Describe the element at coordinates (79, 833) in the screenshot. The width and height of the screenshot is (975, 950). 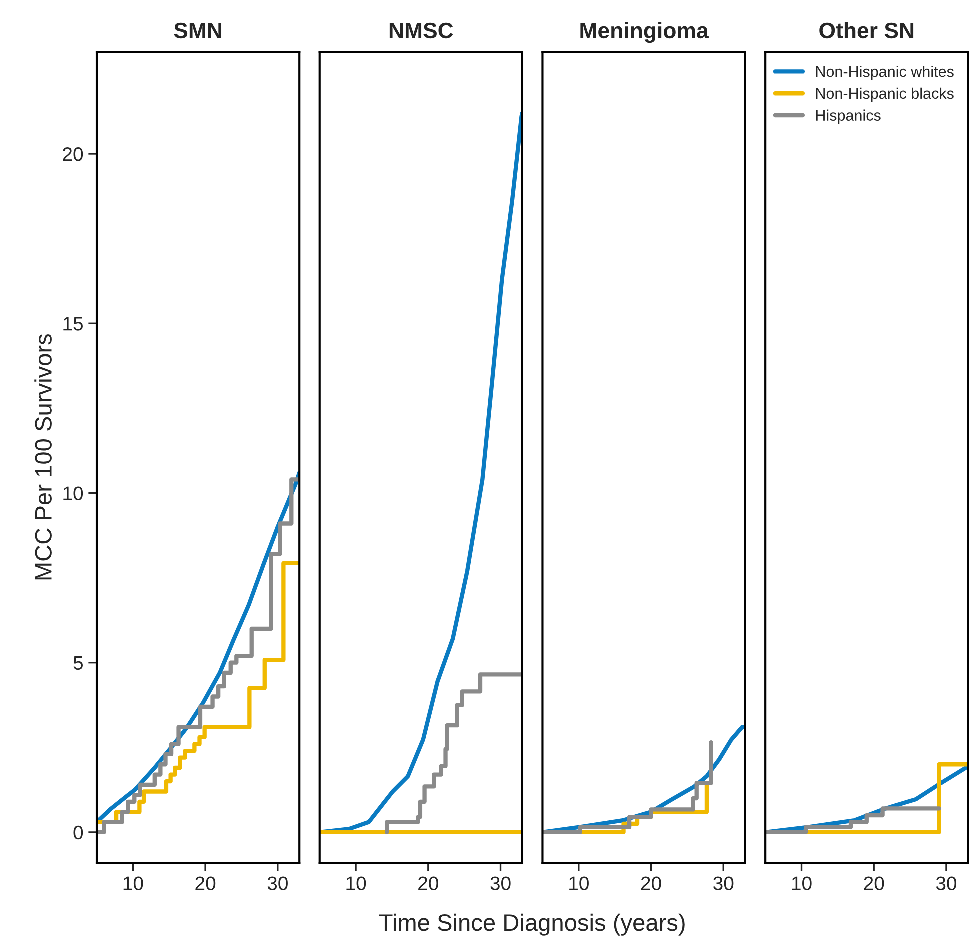
I see `y-tick-label: 0` at that location.